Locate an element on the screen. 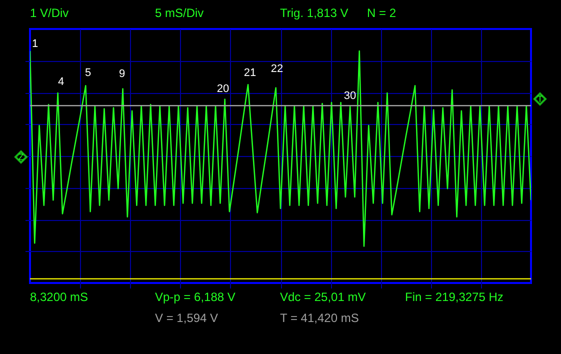  text: Vp-p = 6,188 V is located at coordinates (195, 297).